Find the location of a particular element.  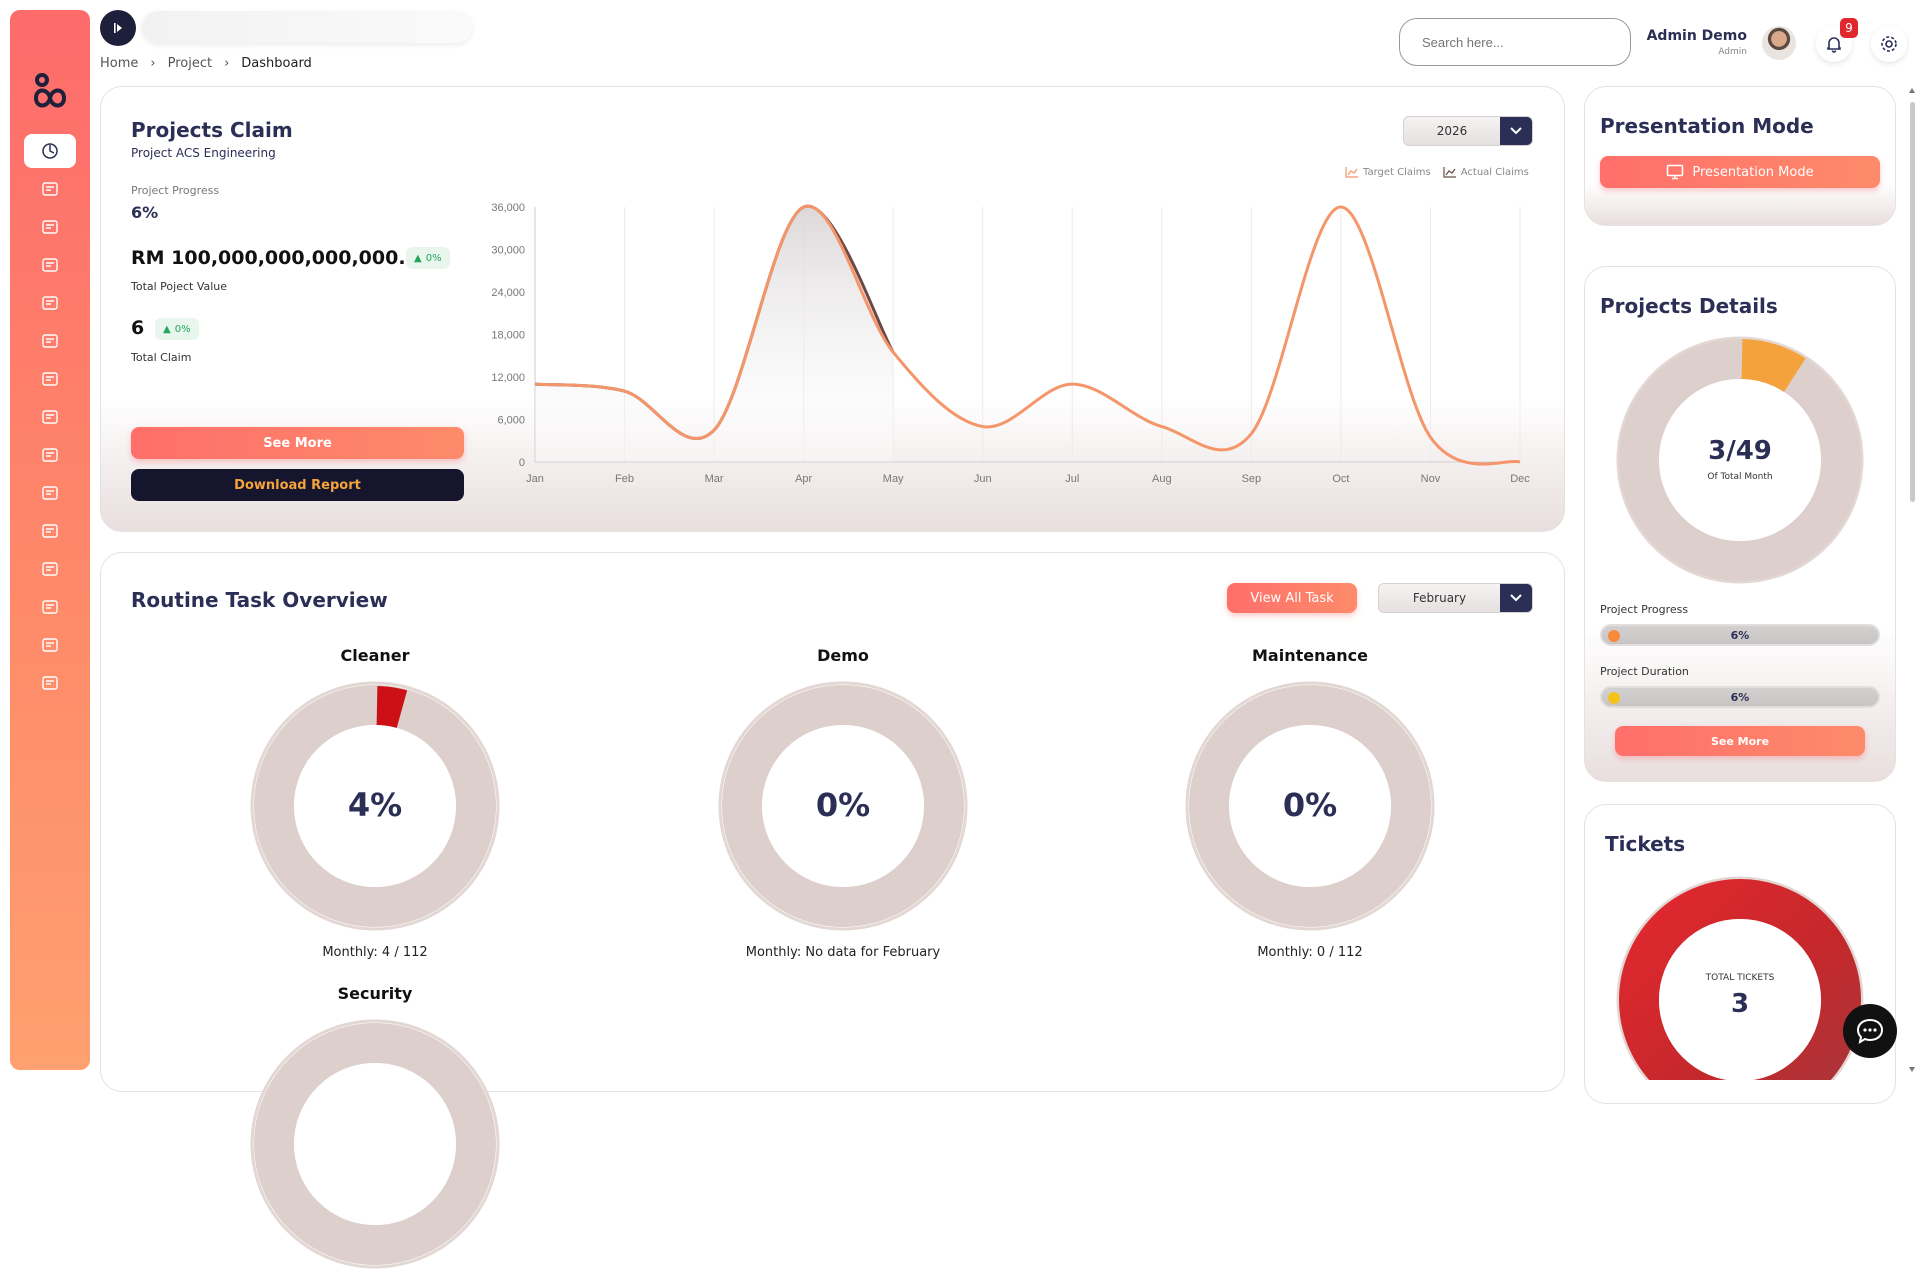

clock-icon is located at coordinates (50, 607).